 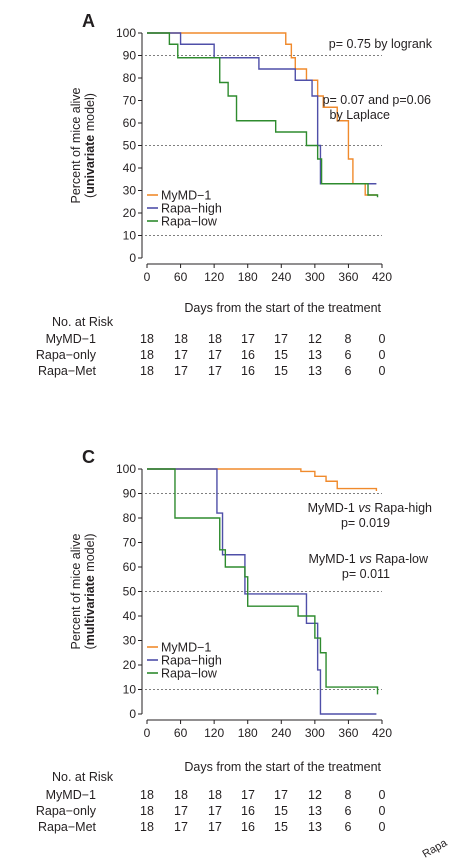 What do you see at coordinates (364, 508) in the screenshot?
I see `annotation-italic: vs` at bounding box center [364, 508].